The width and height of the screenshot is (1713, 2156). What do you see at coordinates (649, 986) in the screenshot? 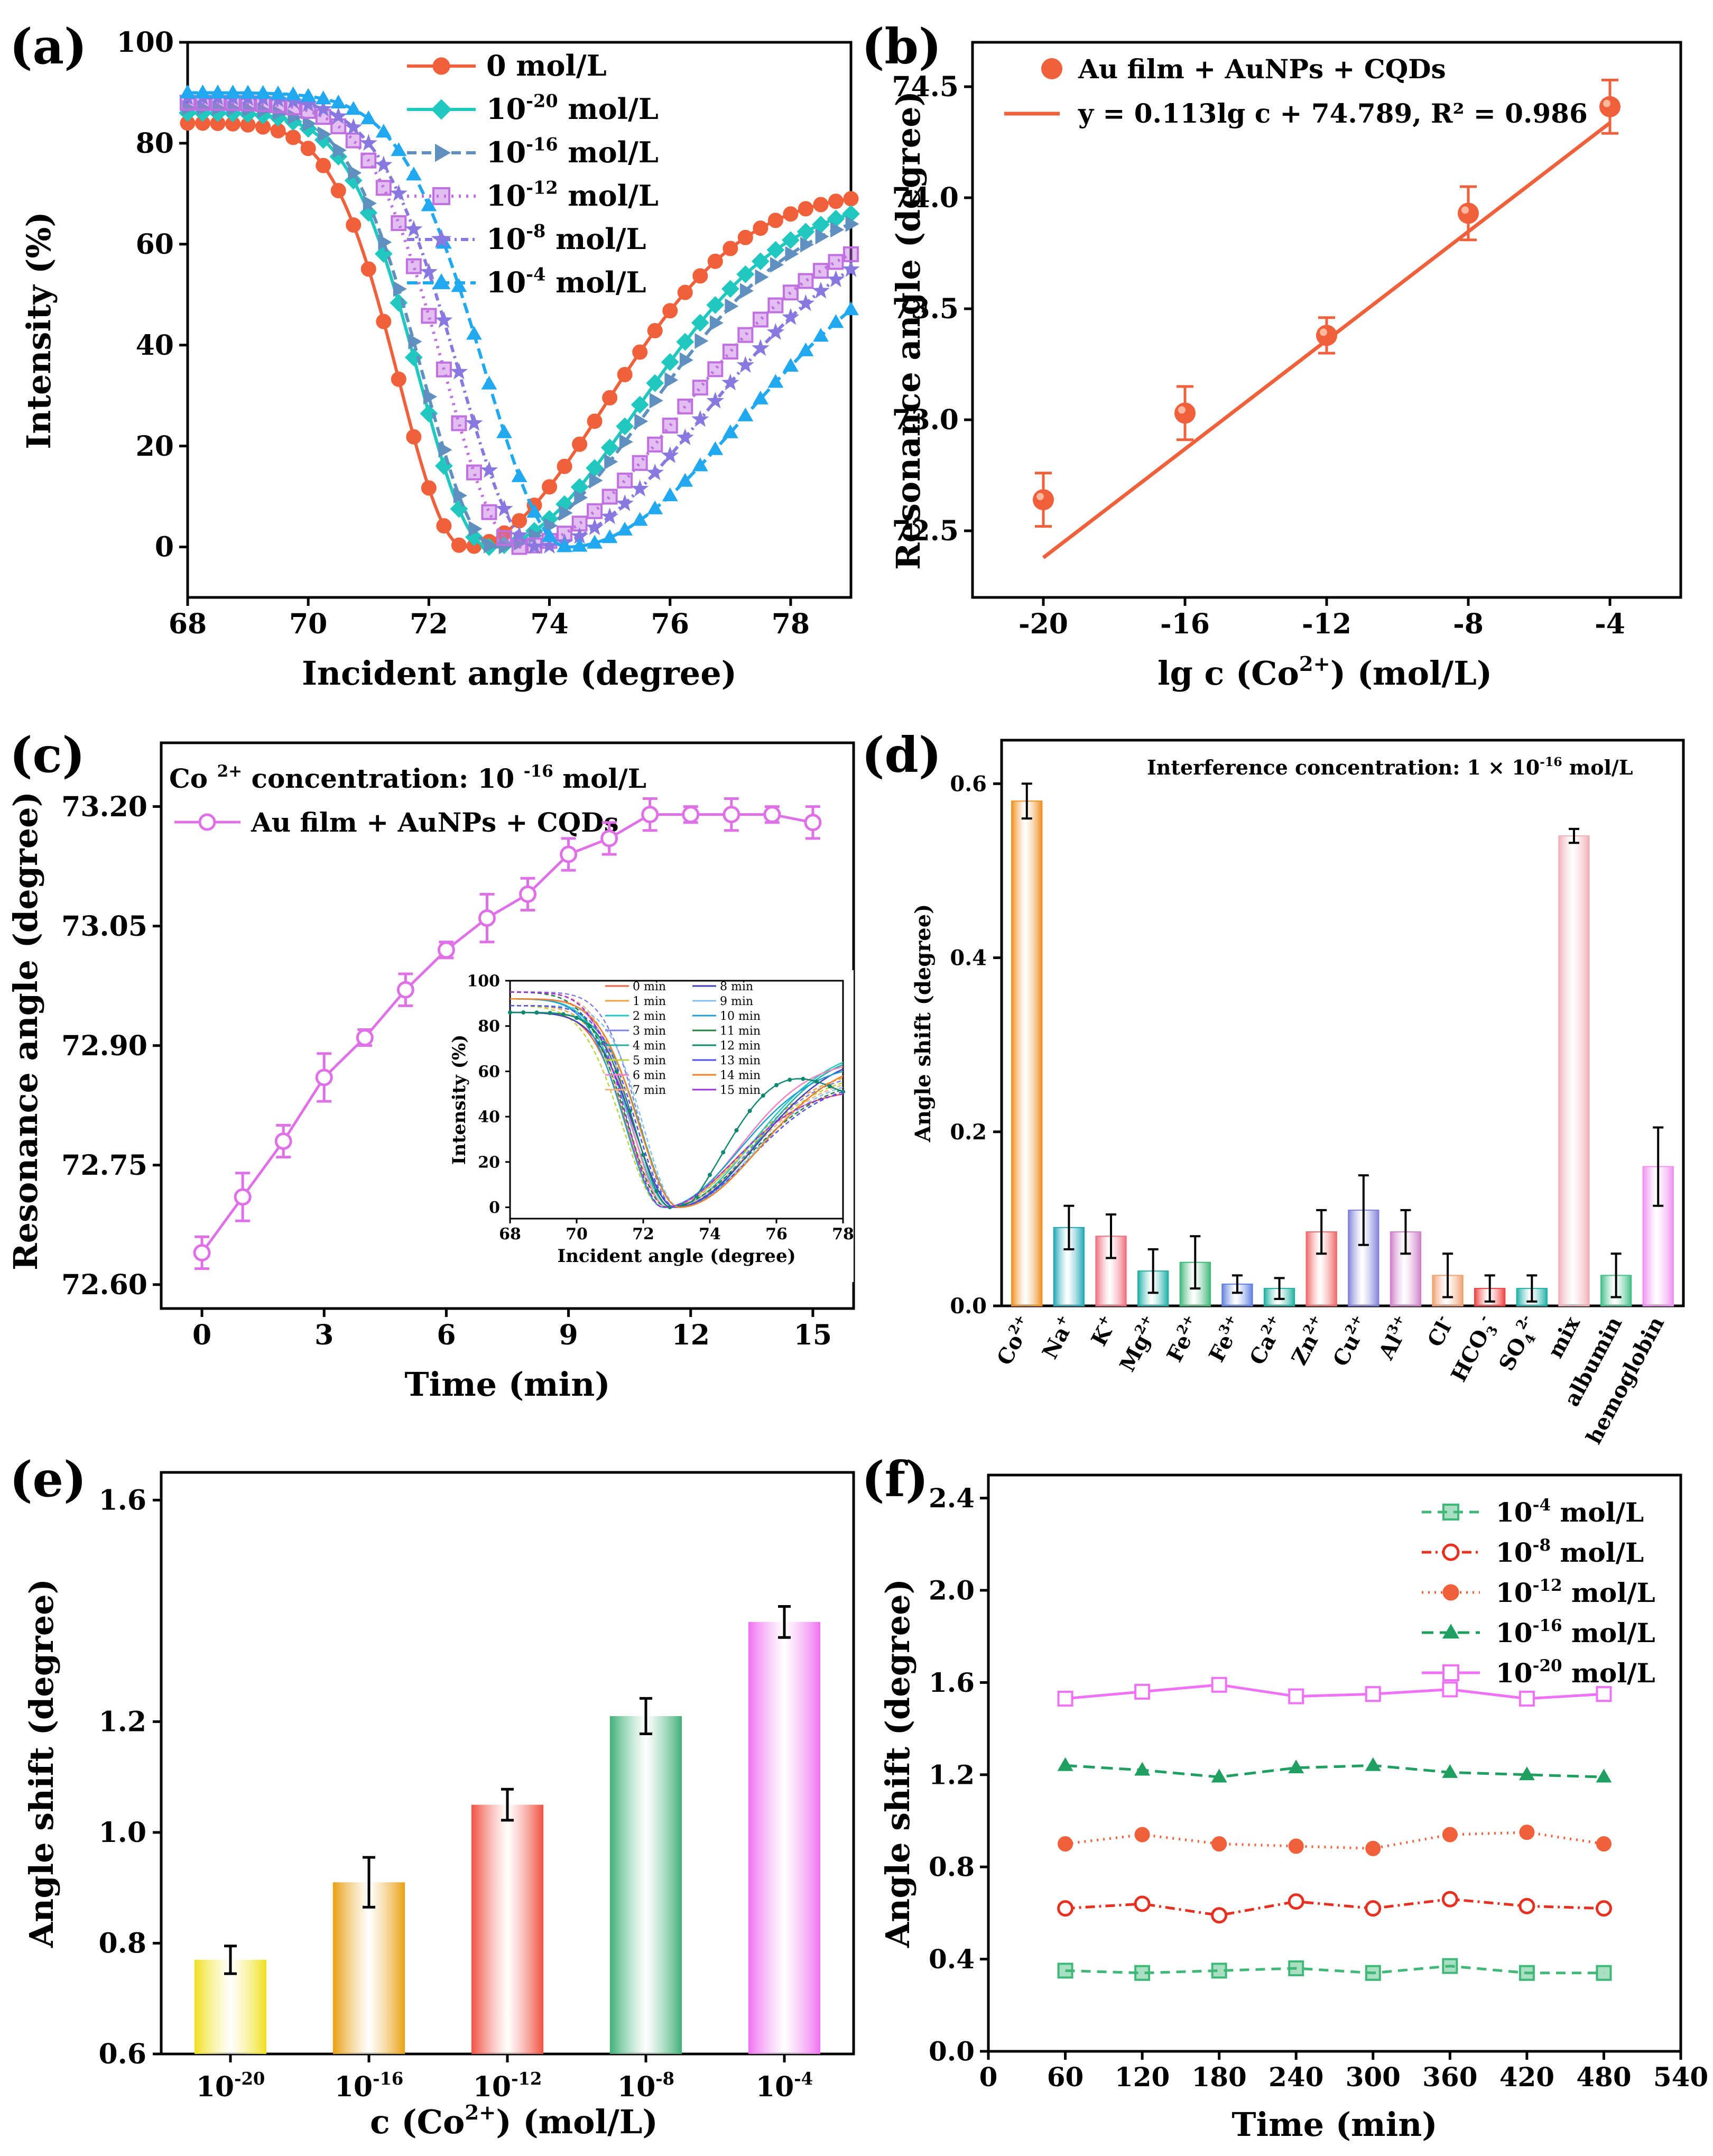
I see `inset-legend-label: 0 min` at bounding box center [649, 986].